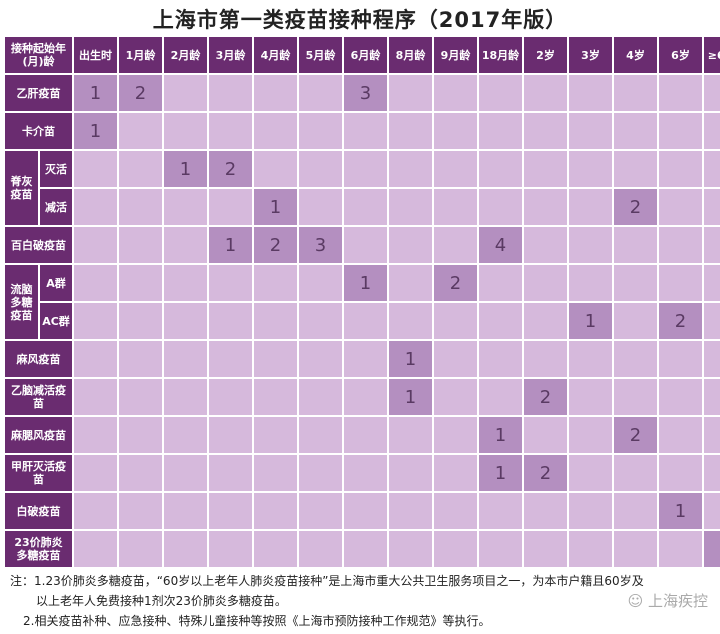 Image resolution: width=720 pixels, height=634 pixels. Describe the element at coordinates (320, 55) in the screenshot. I see `column-header: 5月龄` at that location.